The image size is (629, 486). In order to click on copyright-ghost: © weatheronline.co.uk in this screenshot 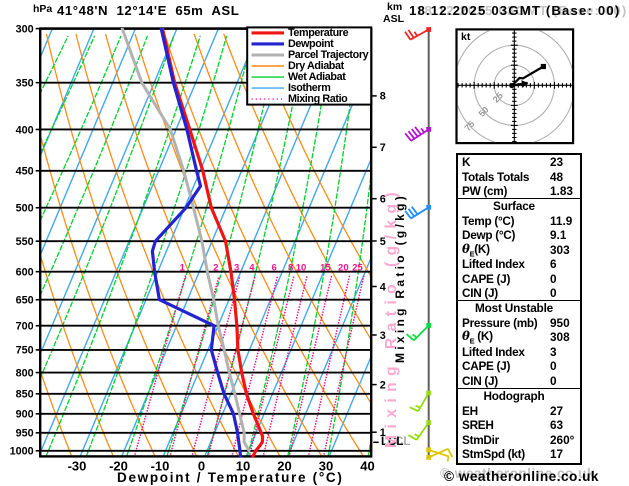, I will do `click(517, 473)`.